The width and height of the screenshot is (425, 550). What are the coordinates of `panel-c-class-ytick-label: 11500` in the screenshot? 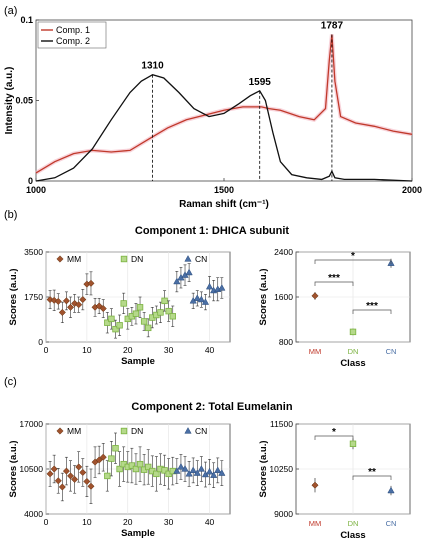 It's located at (281, 424).